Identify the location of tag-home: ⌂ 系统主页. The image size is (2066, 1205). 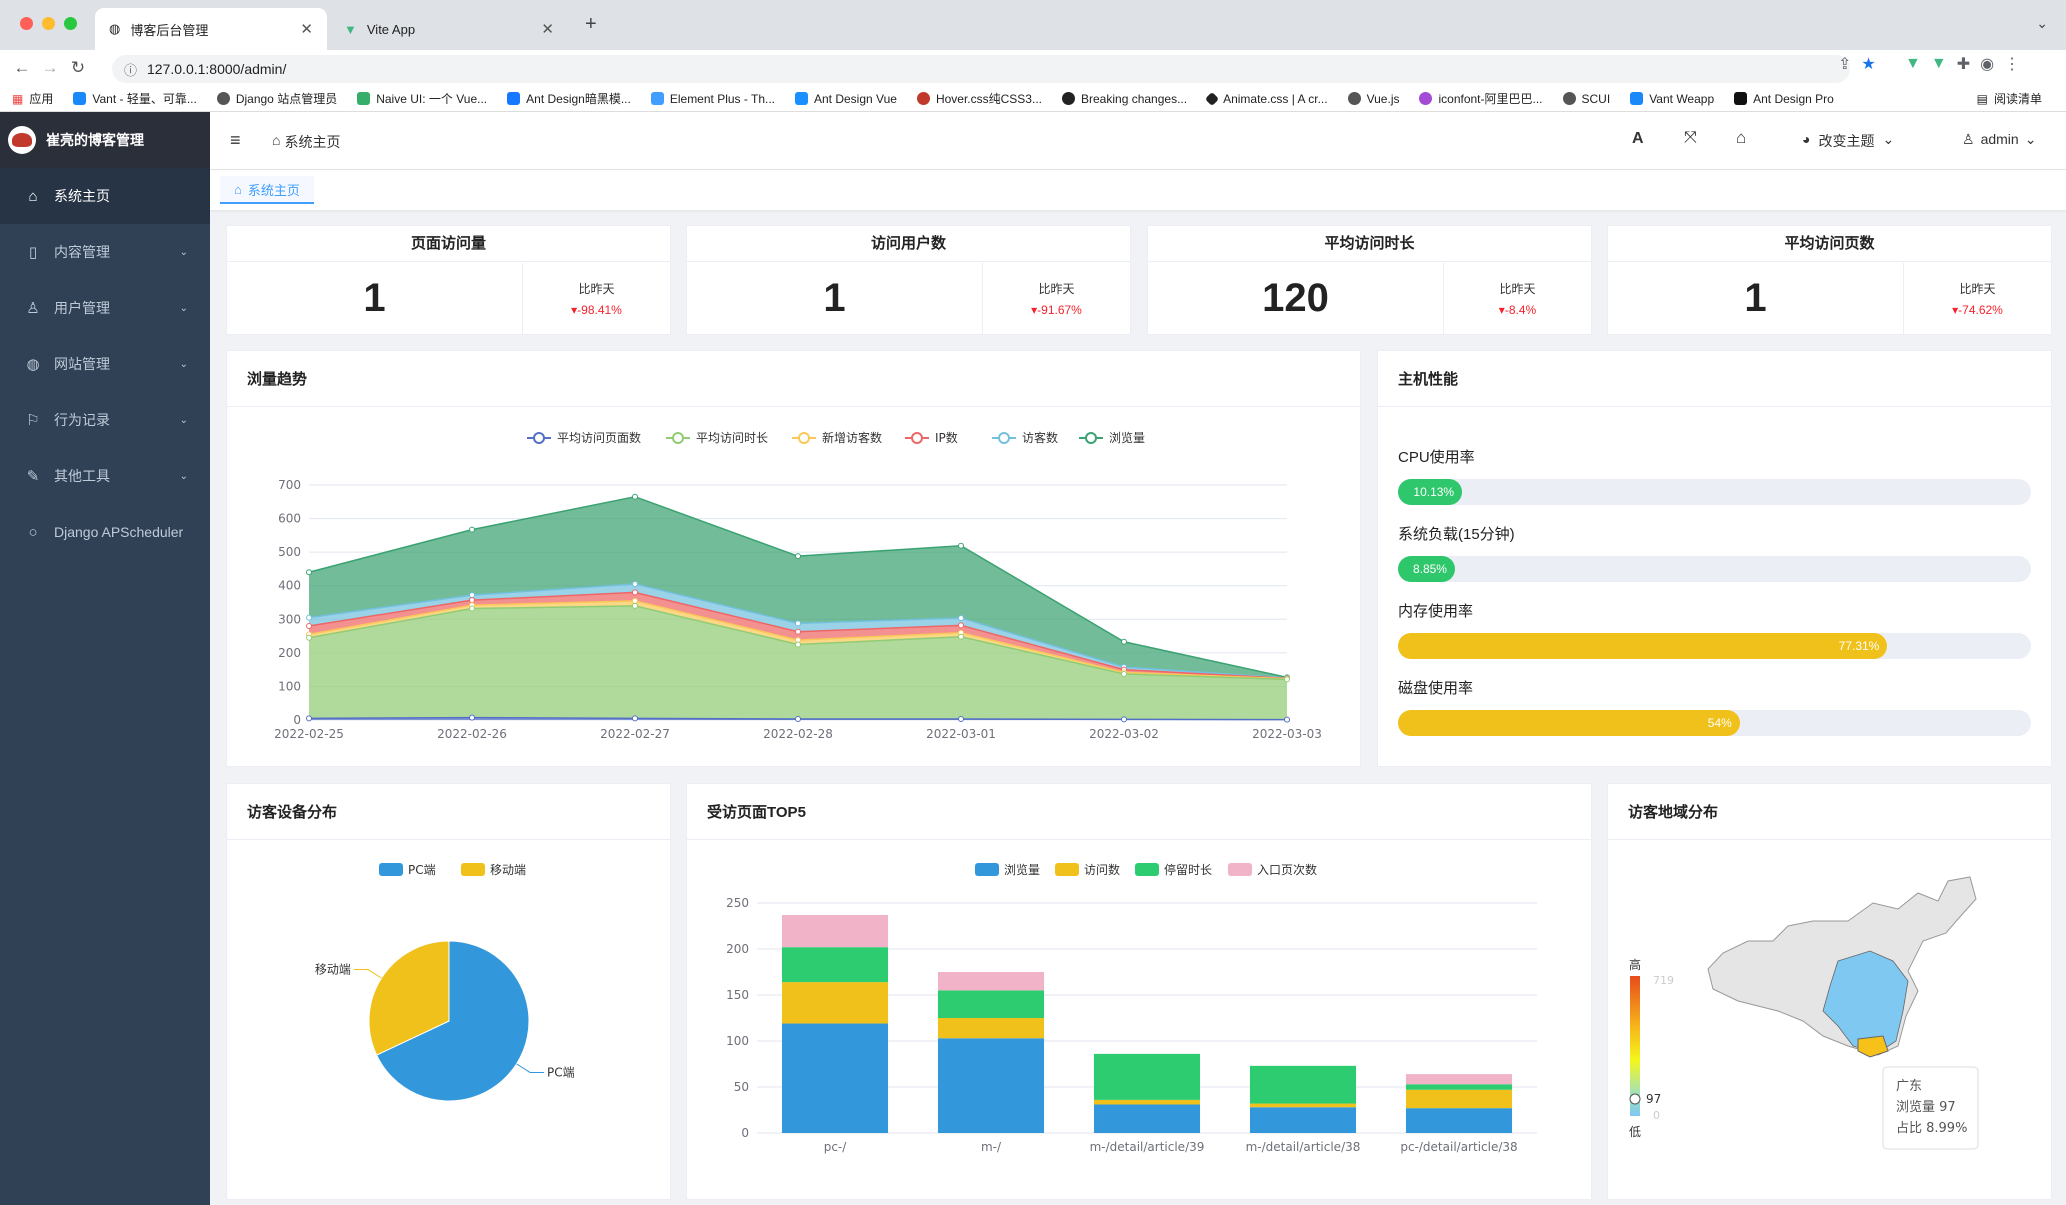
(267, 190).